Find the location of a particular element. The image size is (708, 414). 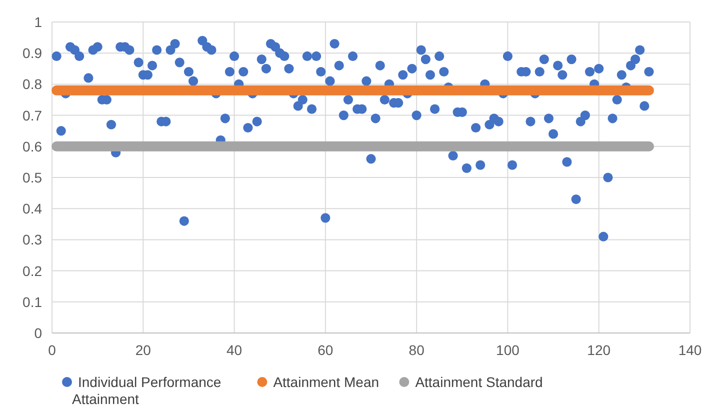

x-tick-label: 80 is located at coordinates (416, 350).